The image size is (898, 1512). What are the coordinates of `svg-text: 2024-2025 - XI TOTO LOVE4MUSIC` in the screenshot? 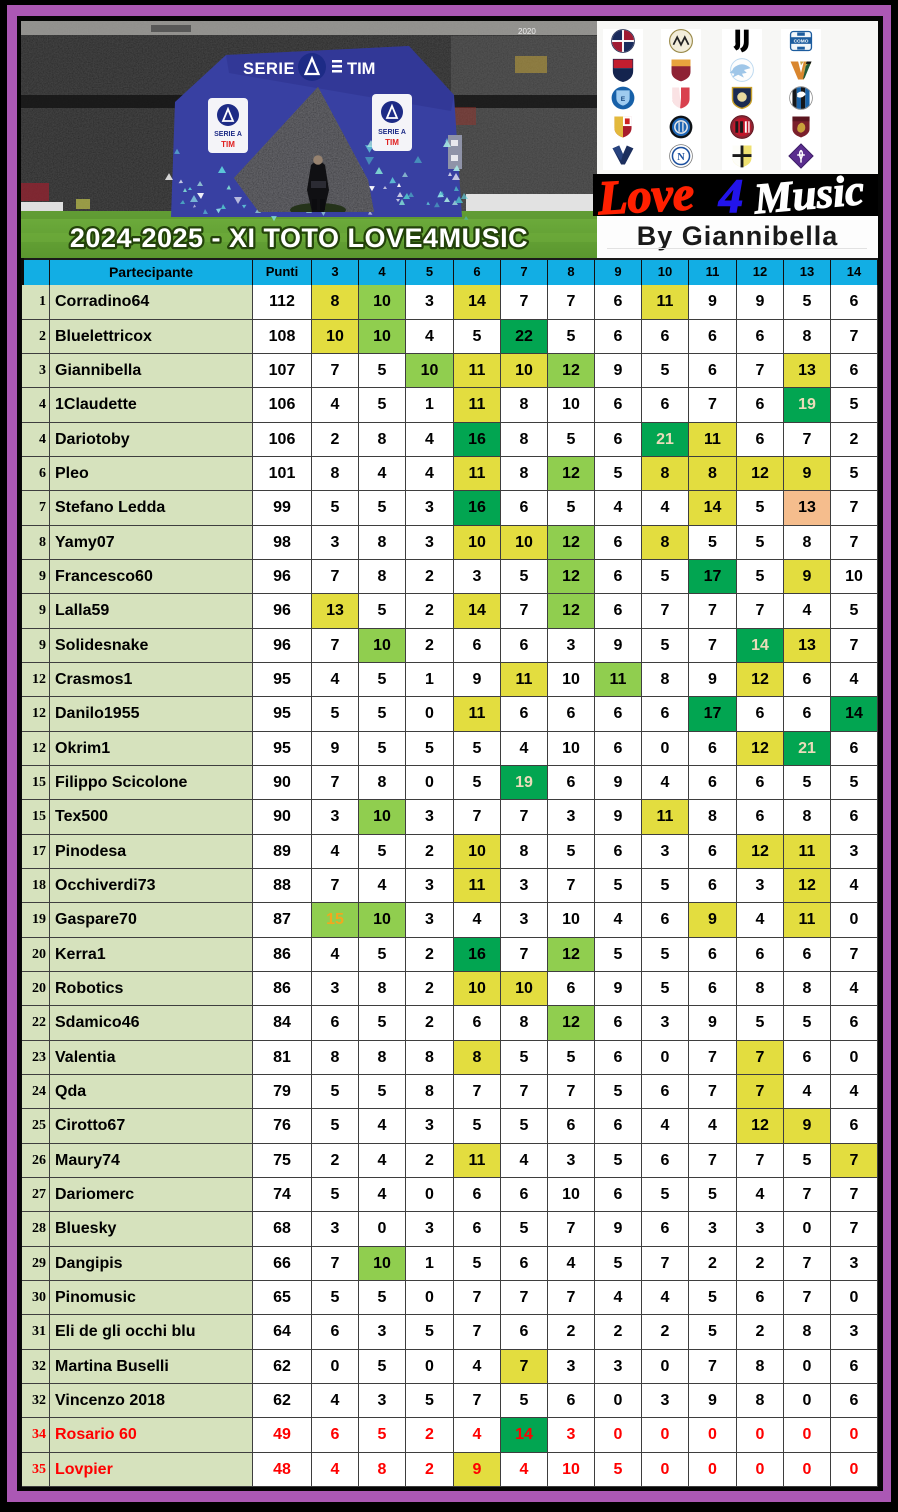 It's located at (299, 238).